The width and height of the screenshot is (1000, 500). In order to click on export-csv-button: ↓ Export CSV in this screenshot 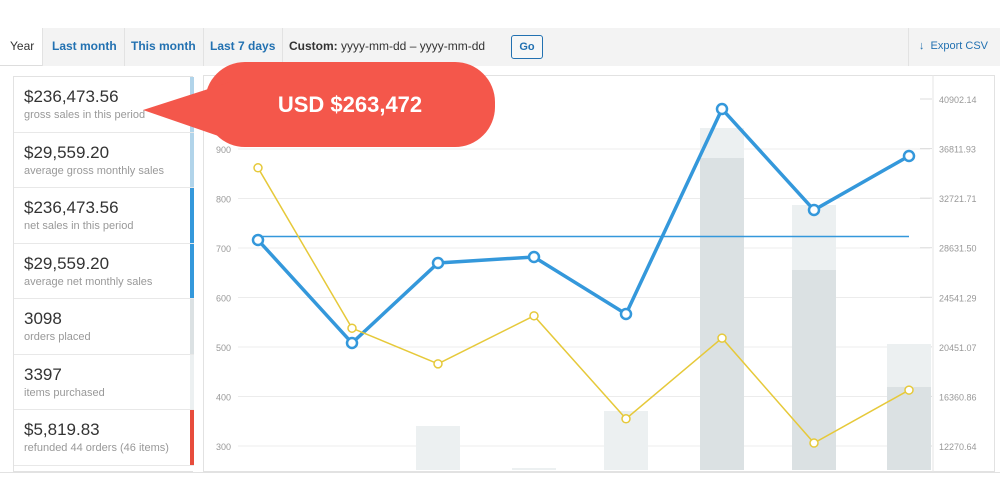, I will do `click(947, 47)`.